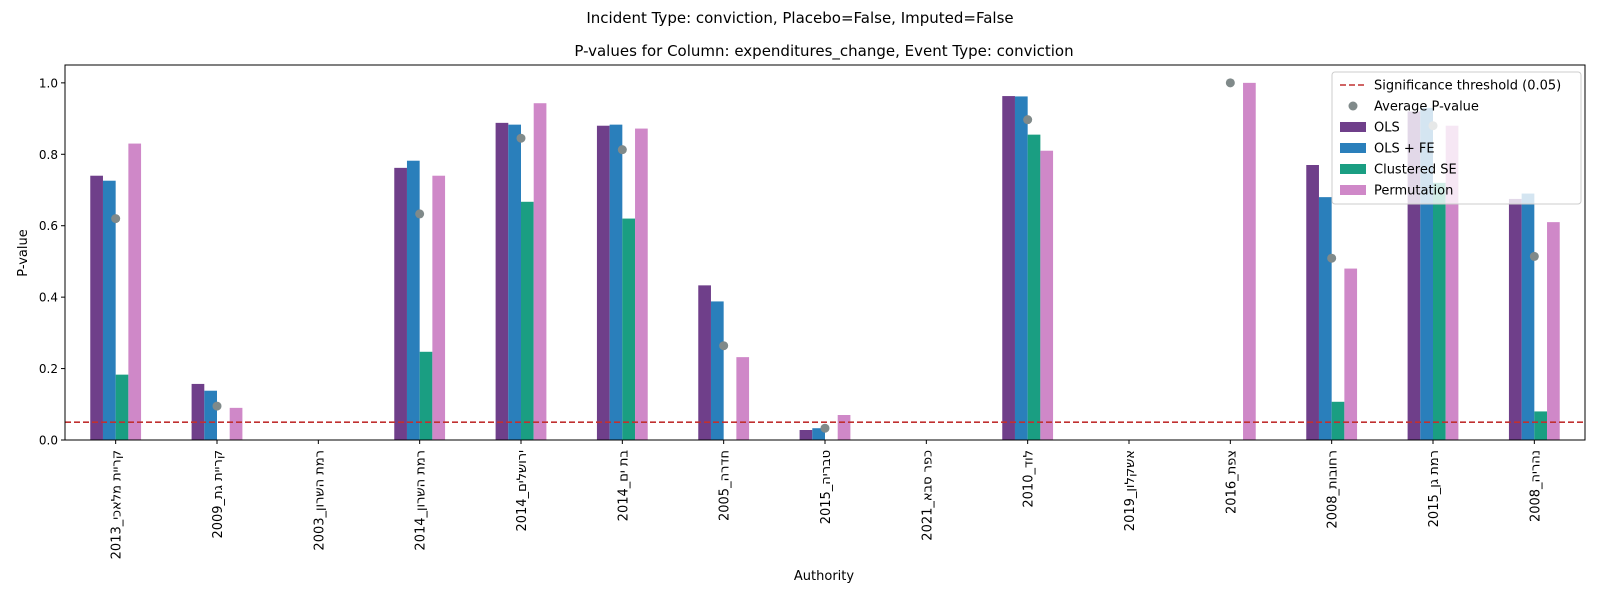 Image resolution: width=1600 pixels, height=600 pixels. I want to click on x-axis-label: Authority, so click(824, 576).